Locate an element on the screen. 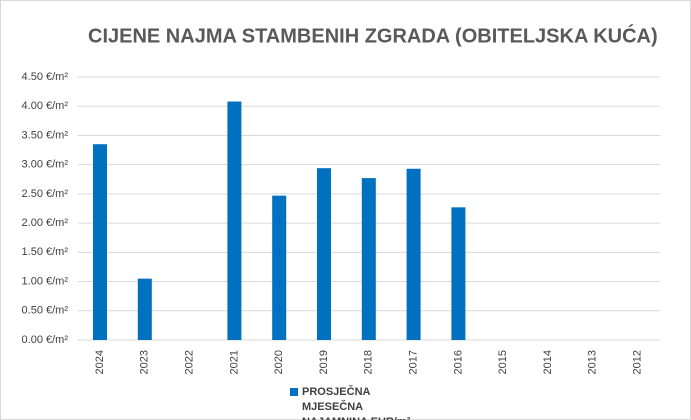 This screenshot has width=691, height=420. y-tick-label: 3.50 €/m² is located at coordinates (45, 135).